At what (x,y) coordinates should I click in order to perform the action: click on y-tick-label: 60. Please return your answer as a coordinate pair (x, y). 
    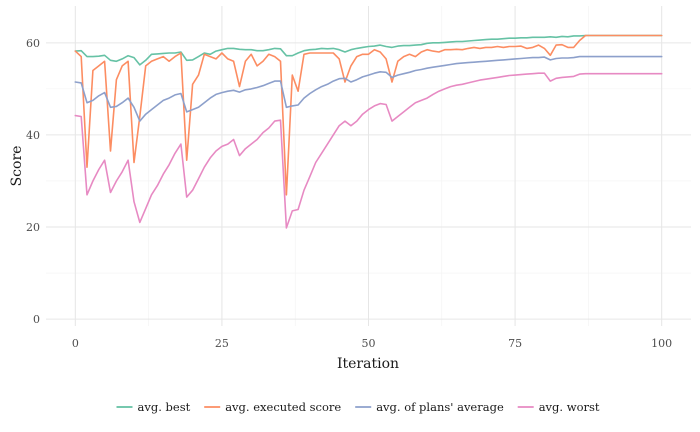
    Looking at the image, I should click on (33, 43).